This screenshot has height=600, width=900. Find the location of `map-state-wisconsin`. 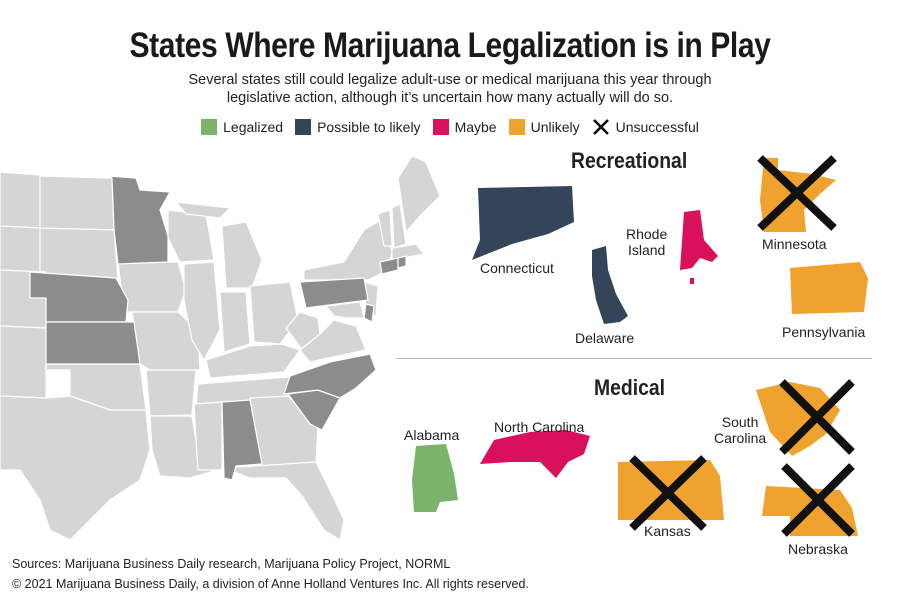

map-state-wisconsin is located at coordinates (191, 236).